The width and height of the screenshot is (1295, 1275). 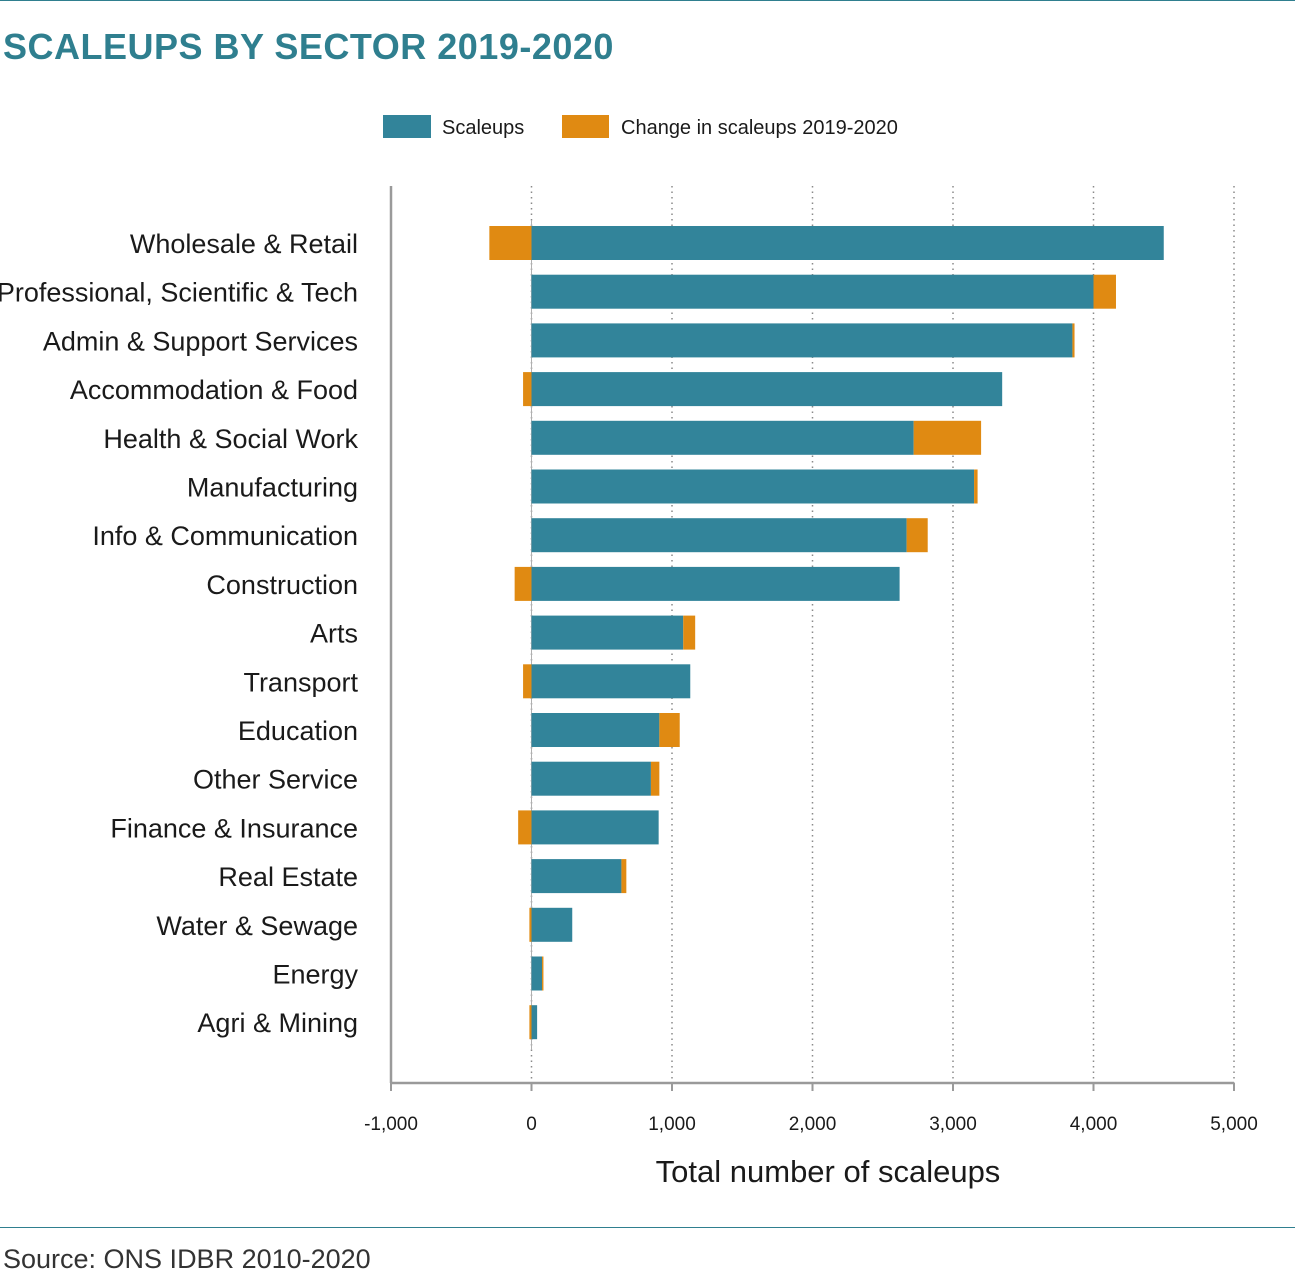 I want to click on category-label: Admin & Support Services, so click(x=200, y=341).